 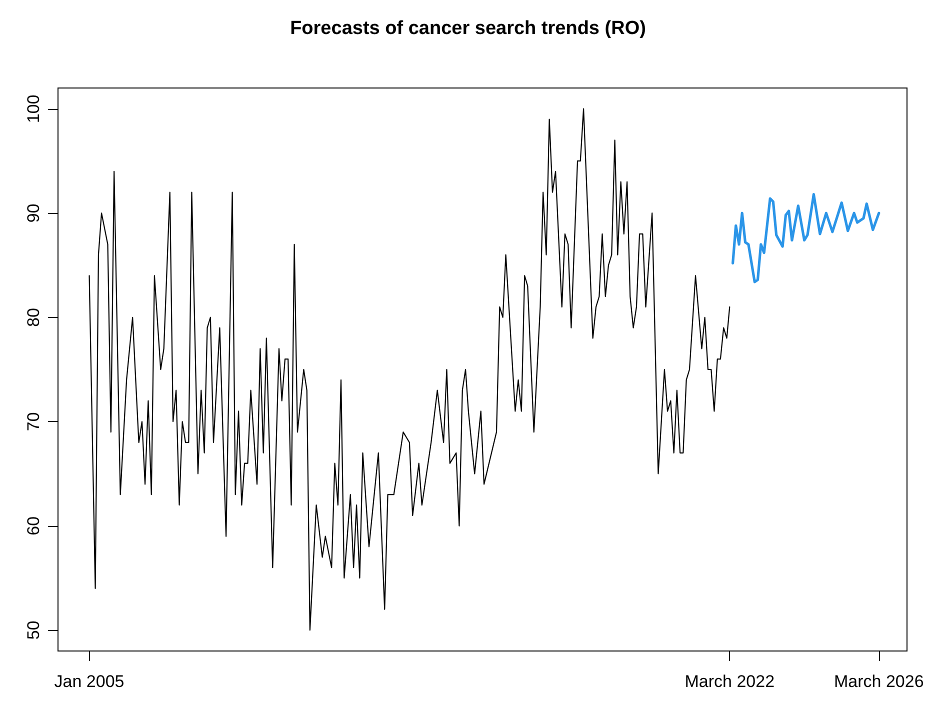 What do you see at coordinates (33, 317) in the screenshot?
I see `y-tick-label: 80` at bounding box center [33, 317].